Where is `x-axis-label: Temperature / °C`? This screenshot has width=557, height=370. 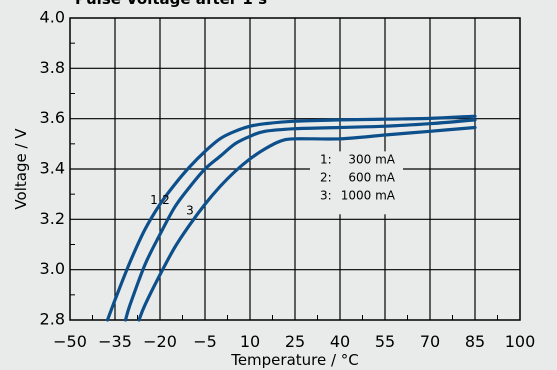 x-axis-label: Temperature / °C is located at coordinates (294, 360).